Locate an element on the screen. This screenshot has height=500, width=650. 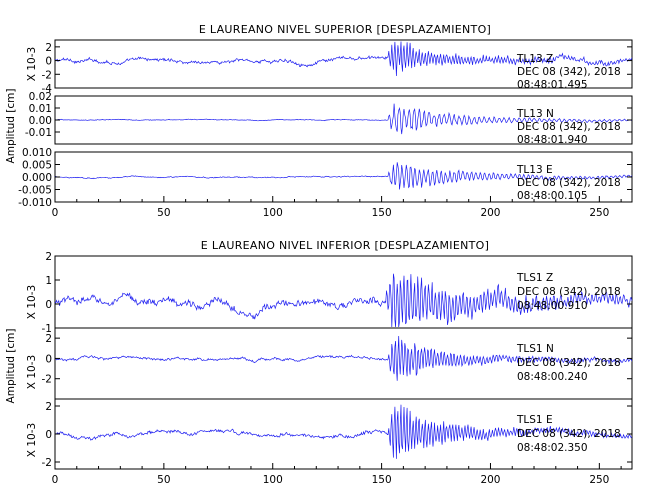
time-label: 08:48:01.940 is located at coordinates (552, 140).